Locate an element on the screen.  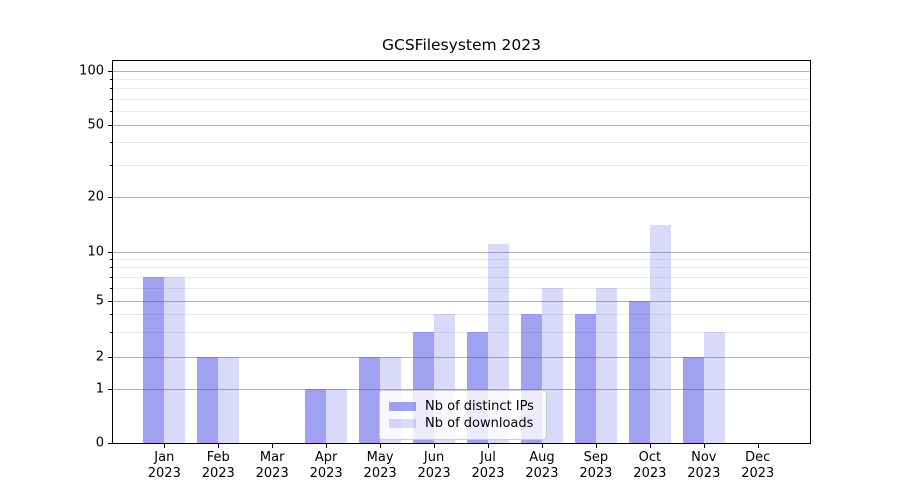
legend-swatch-distinct-ips is located at coordinates (402, 406).